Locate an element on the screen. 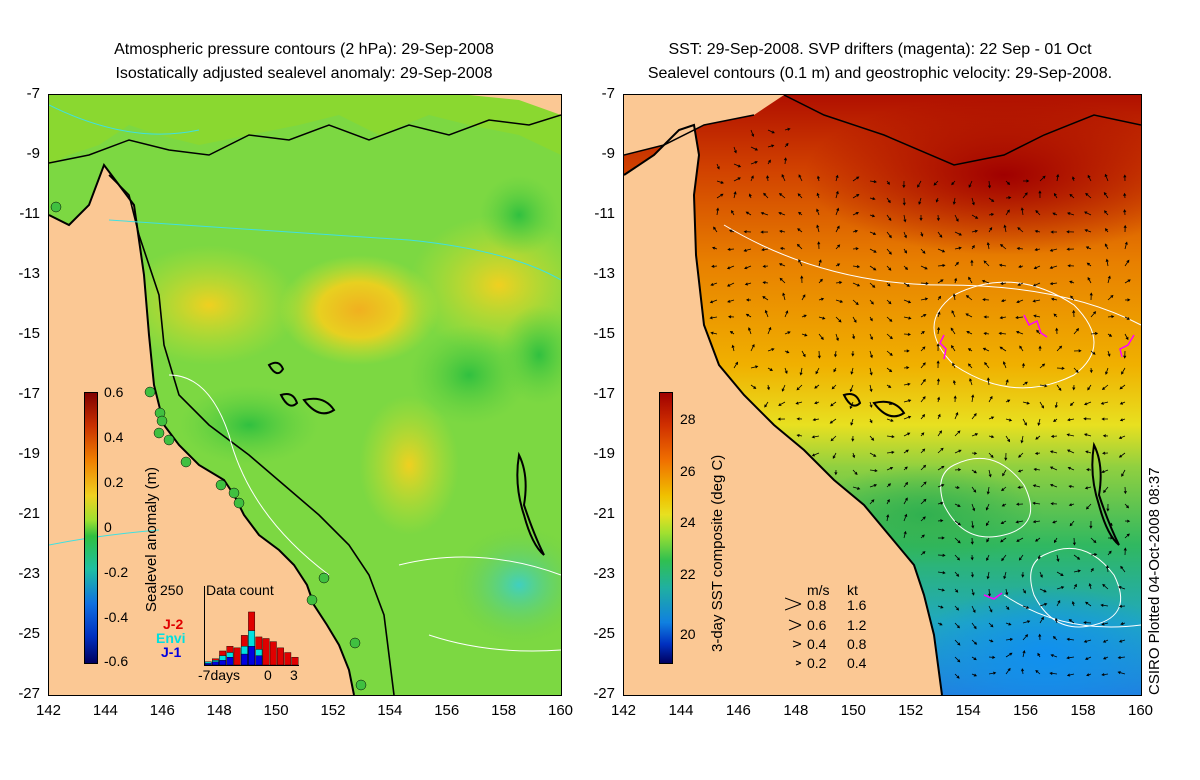 This screenshot has height=780, width=1200. sst-tick: 26 is located at coordinates (688, 471).